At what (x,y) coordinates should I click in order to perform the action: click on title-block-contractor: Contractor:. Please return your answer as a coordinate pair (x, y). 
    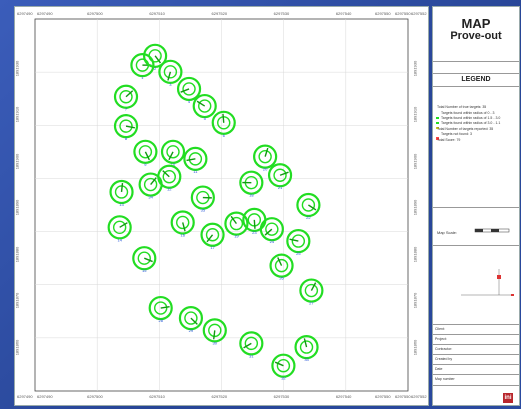
    Looking at the image, I should click on (444, 349).